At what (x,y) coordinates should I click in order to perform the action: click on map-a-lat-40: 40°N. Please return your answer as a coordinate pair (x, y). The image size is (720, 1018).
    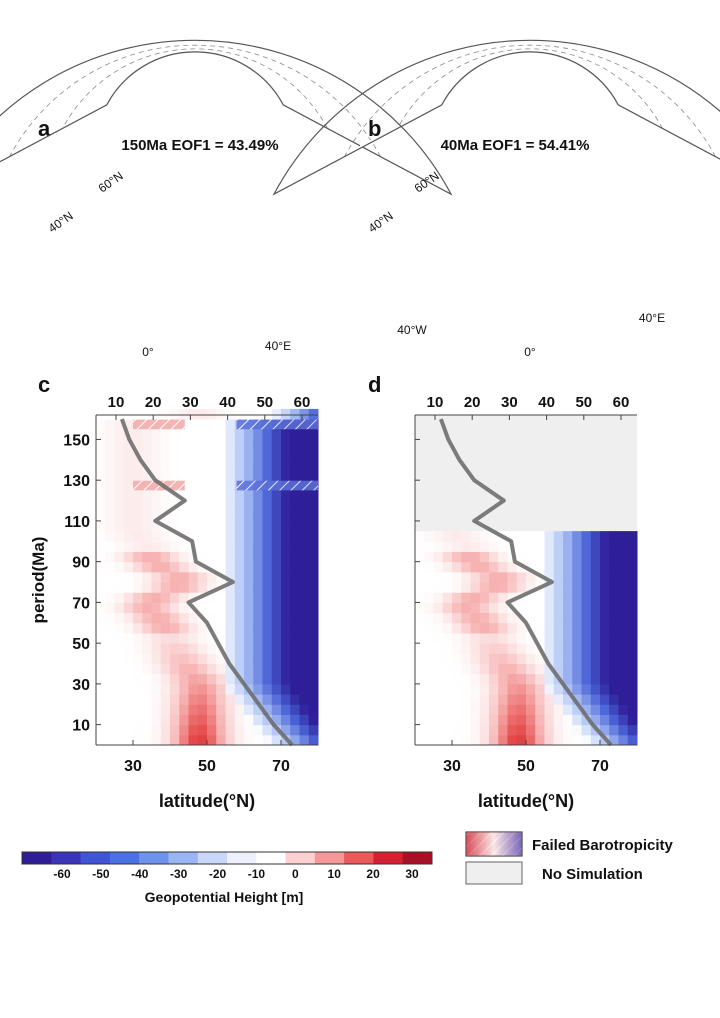
    Looking at the image, I should click on (61, 222).